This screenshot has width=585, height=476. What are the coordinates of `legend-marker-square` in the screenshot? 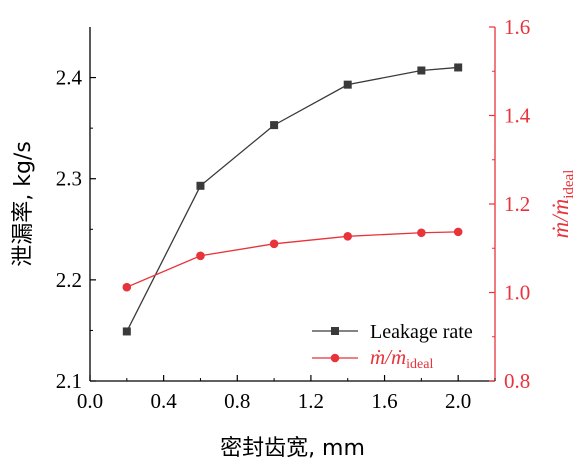 It's located at (335, 331).